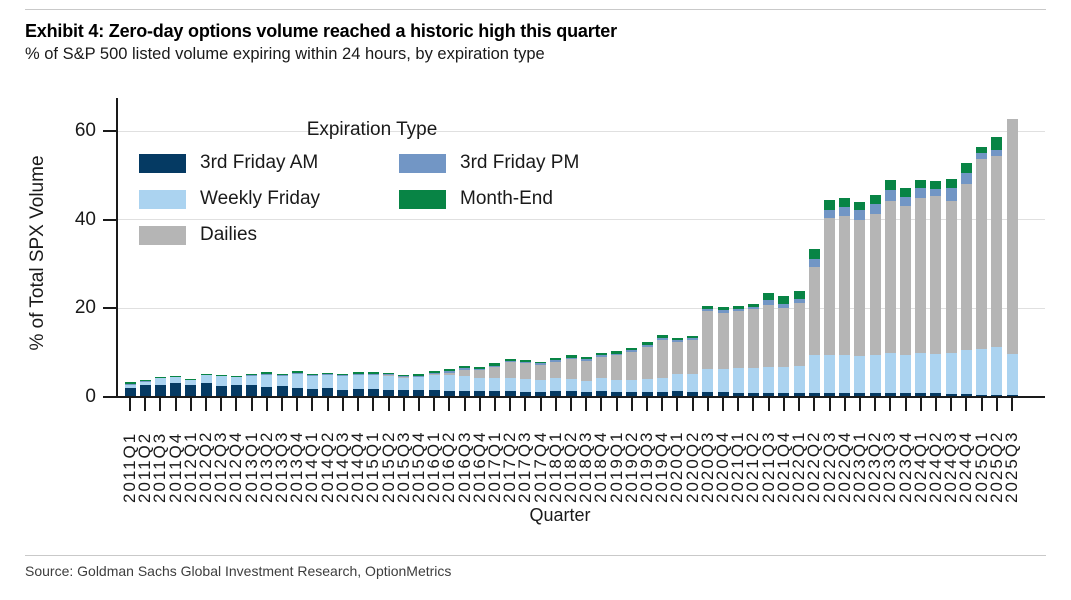 The width and height of the screenshot is (1071, 600). What do you see at coordinates (221, 385) in the screenshot?
I see `bar-2012Q3` at bounding box center [221, 385].